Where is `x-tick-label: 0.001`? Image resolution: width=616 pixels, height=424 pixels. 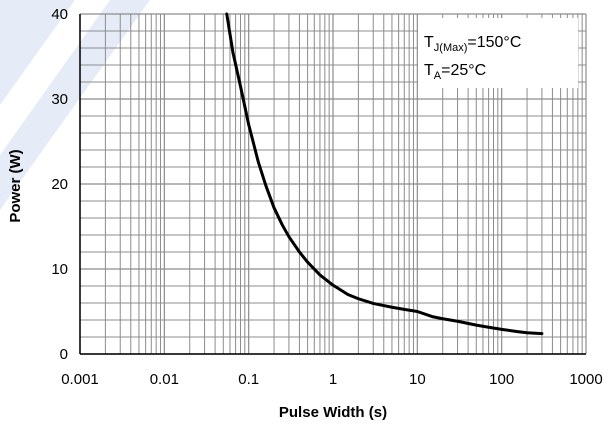 x-tick-label: 0.001 is located at coordinates (80, 379).